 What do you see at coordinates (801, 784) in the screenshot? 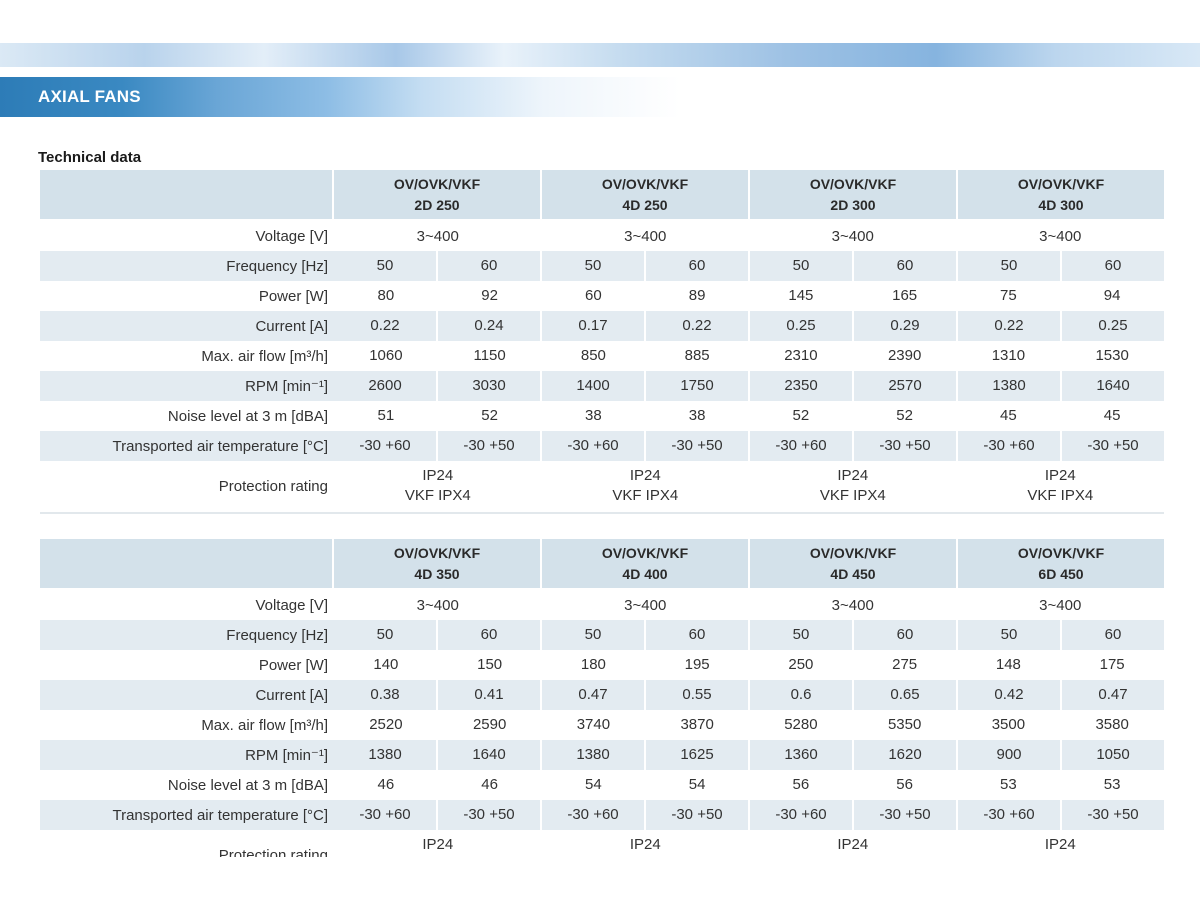
I see `value-cell-noise: 56` at bounding box center [801, 784].